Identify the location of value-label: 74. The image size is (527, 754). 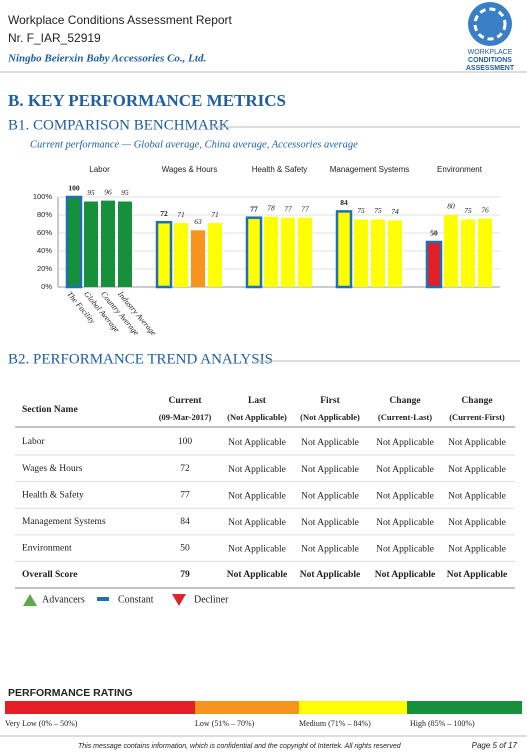
(395, 211).